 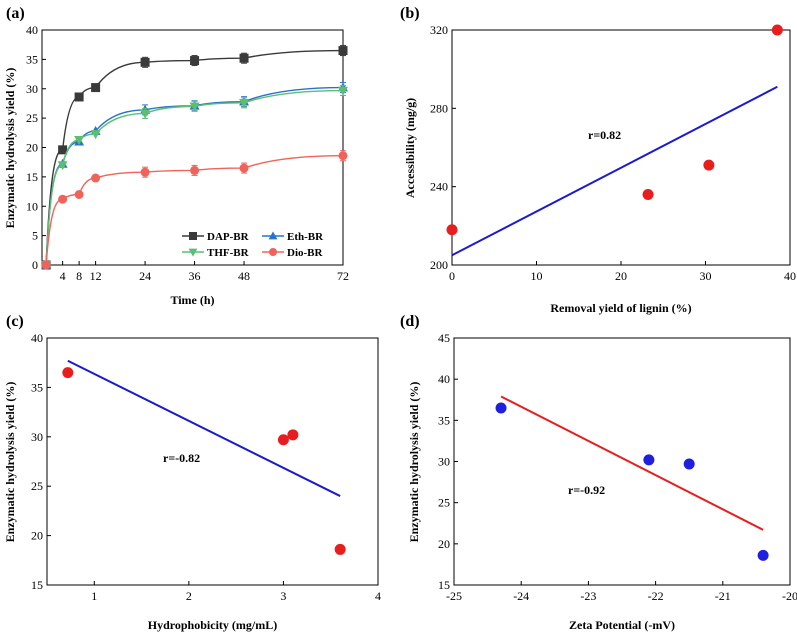 What do you see at coordinates (181, 458) in the screenshot?
I see `correlation-annotation: r=-0.82` at bounding box center [181, 458].